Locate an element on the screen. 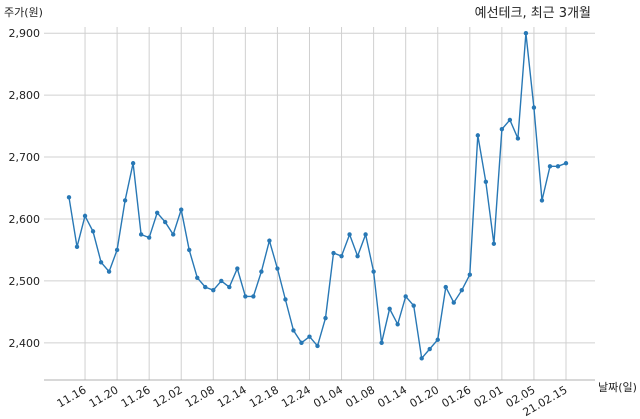 Image resolution: width=640 pixels, height=419 pixels. y-tick-label: 2,400 is located at coordinates (25, 343).